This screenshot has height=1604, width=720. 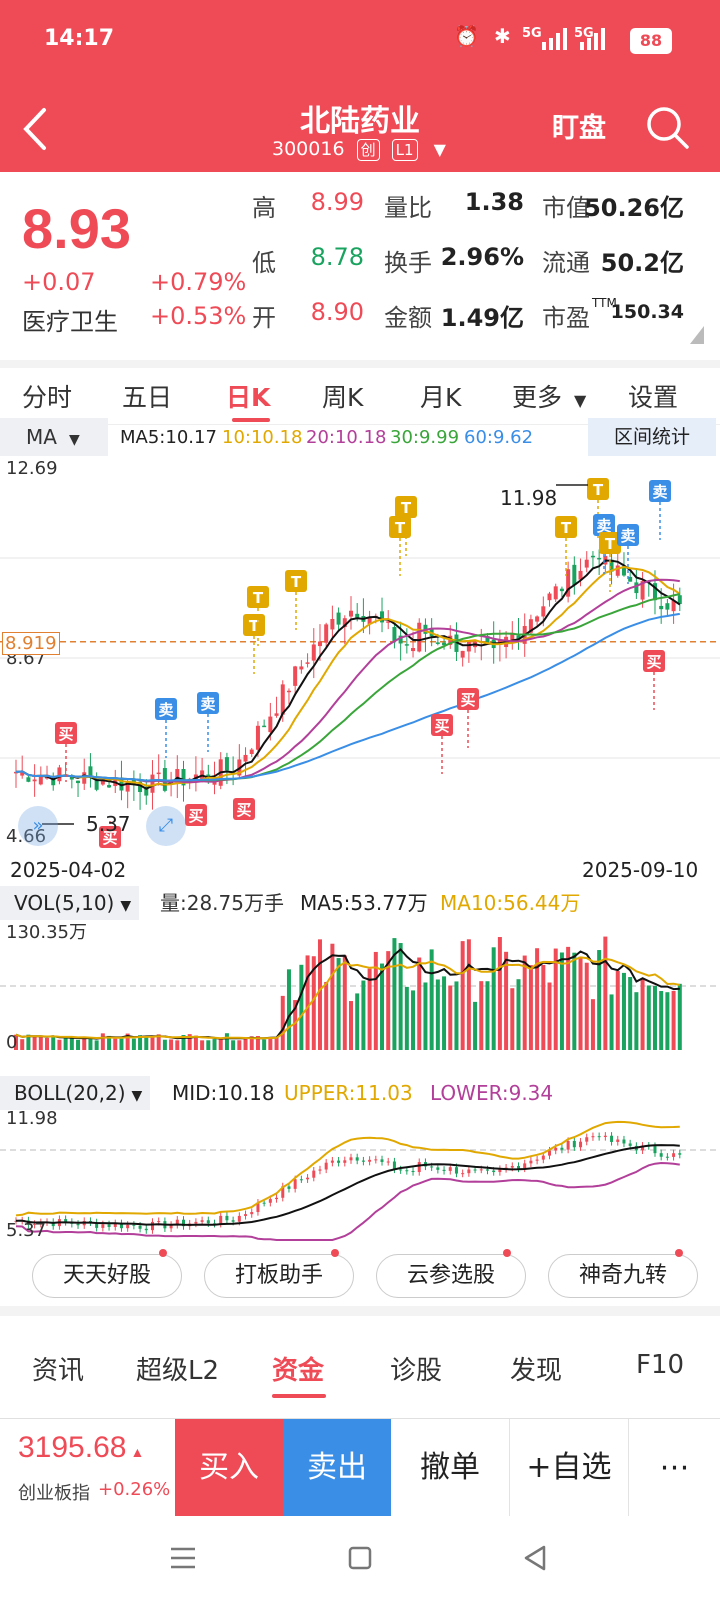 I want to click on current-price: 8.93, so click(x=76, y=228).